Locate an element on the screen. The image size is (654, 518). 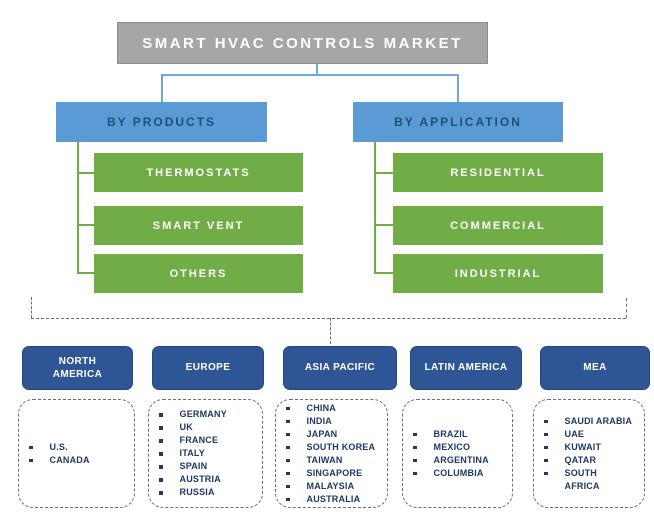
country-list-box-latin-america: BRAZIL MEXICO ARGENTINA COLUMBIA is located at coordinates (457, 453).